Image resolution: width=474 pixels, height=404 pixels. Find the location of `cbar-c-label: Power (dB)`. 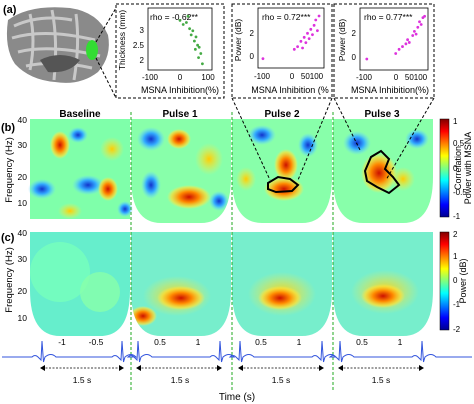

cbar-c-label: Power (dB) is located at coordinates (463, 280).